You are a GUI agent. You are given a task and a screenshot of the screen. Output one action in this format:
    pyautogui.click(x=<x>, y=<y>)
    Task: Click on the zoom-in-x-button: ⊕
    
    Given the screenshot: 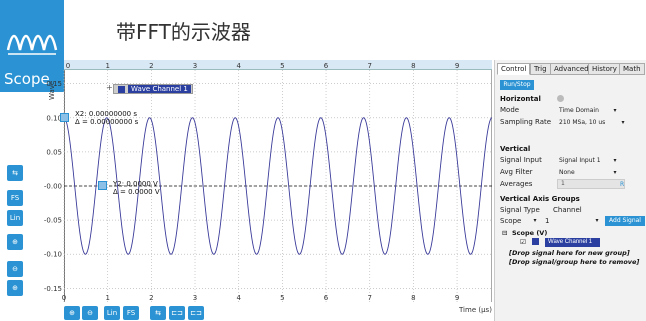 What is the action you would take?
    pyautogui.click(x=72, y=313)
    